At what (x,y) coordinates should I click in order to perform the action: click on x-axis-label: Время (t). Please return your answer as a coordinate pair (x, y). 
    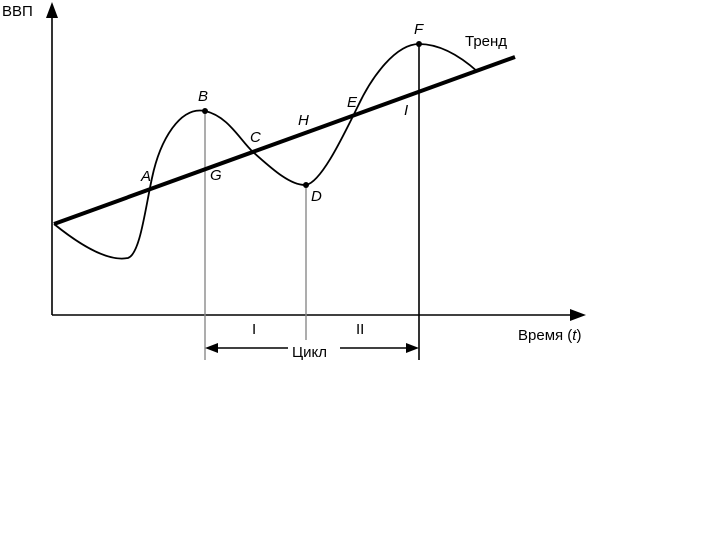
    Looking at the image, I should click on (549, 335).